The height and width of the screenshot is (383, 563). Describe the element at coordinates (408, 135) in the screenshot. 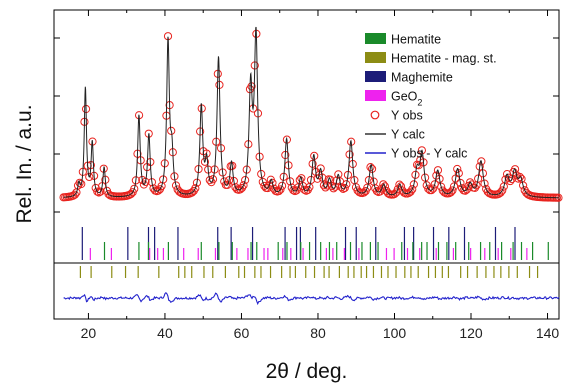

I see `legend-label: Y calc` at that location.